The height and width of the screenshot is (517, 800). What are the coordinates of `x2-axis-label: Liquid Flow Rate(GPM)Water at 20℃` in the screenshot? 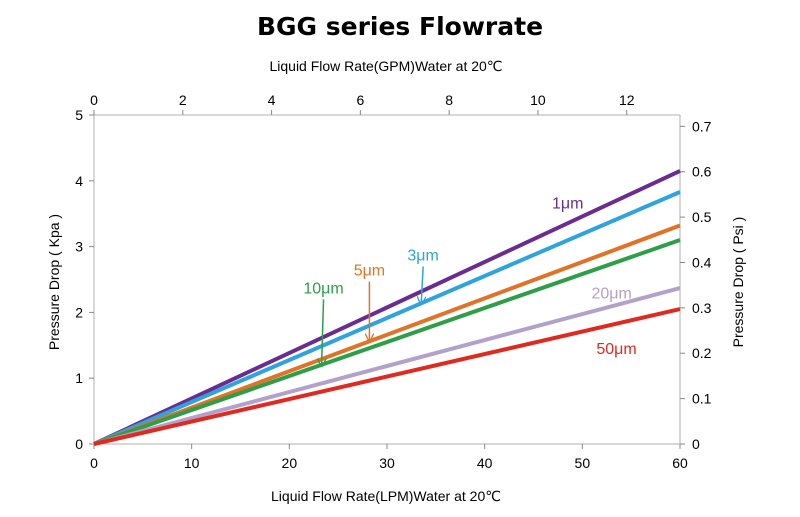 It's located at (386, 66).